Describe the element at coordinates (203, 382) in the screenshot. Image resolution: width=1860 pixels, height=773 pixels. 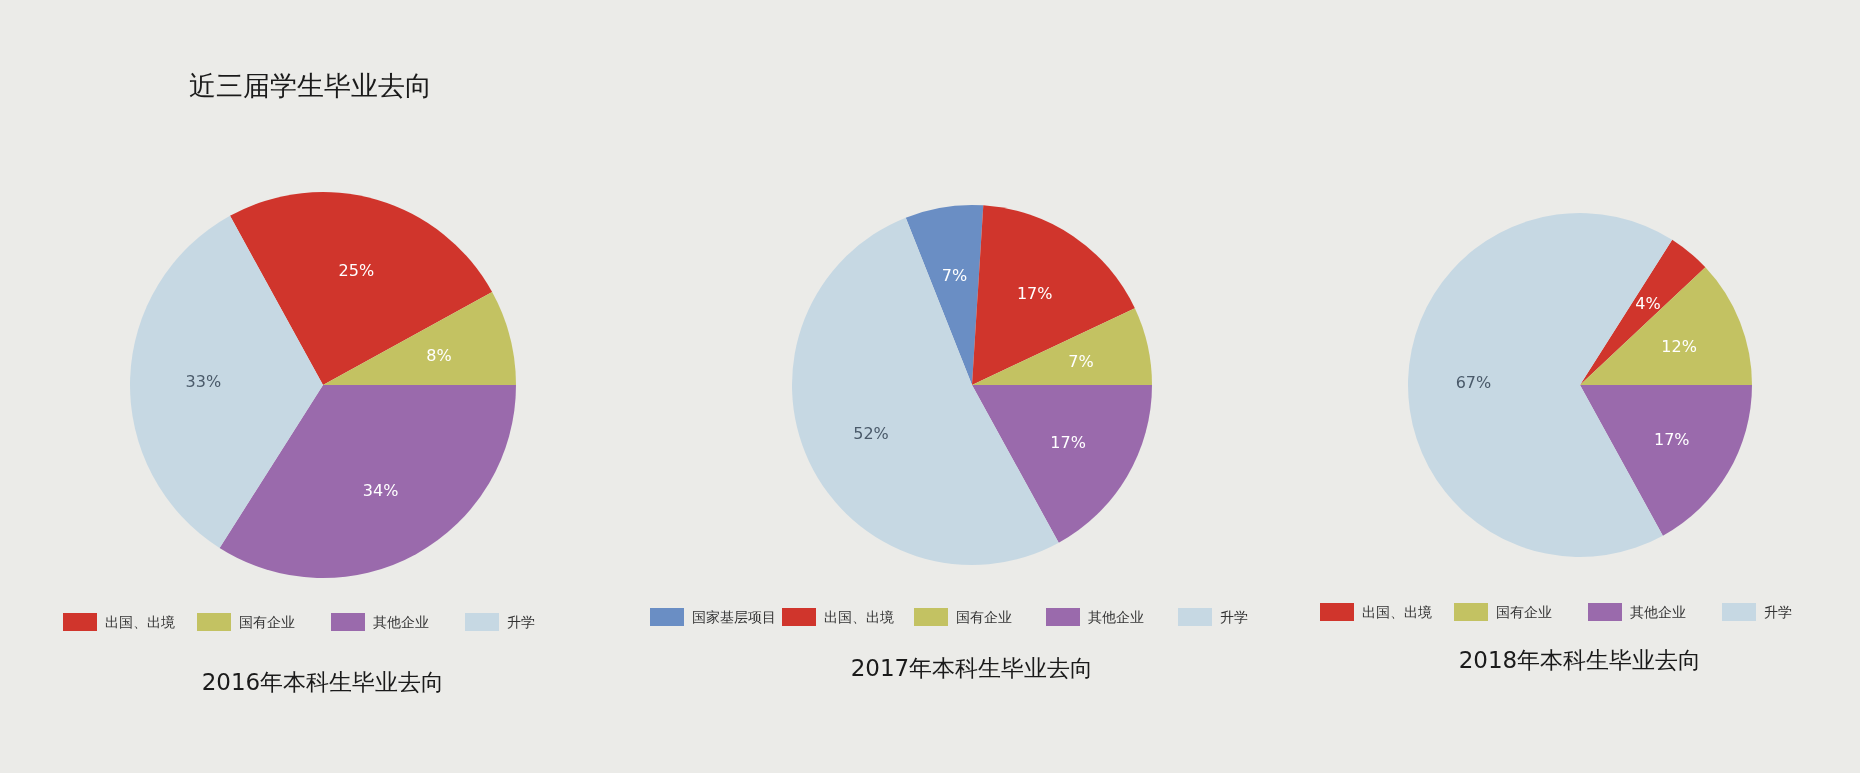
I see `data-label: 33%` at that location.